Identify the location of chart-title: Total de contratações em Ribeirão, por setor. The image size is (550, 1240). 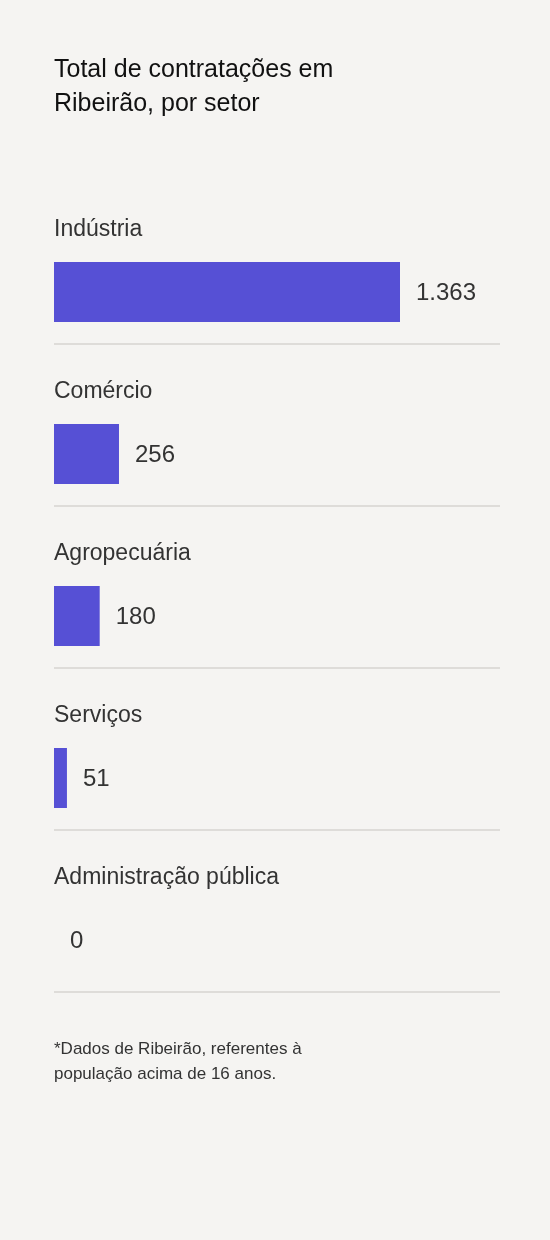
(194, 85).